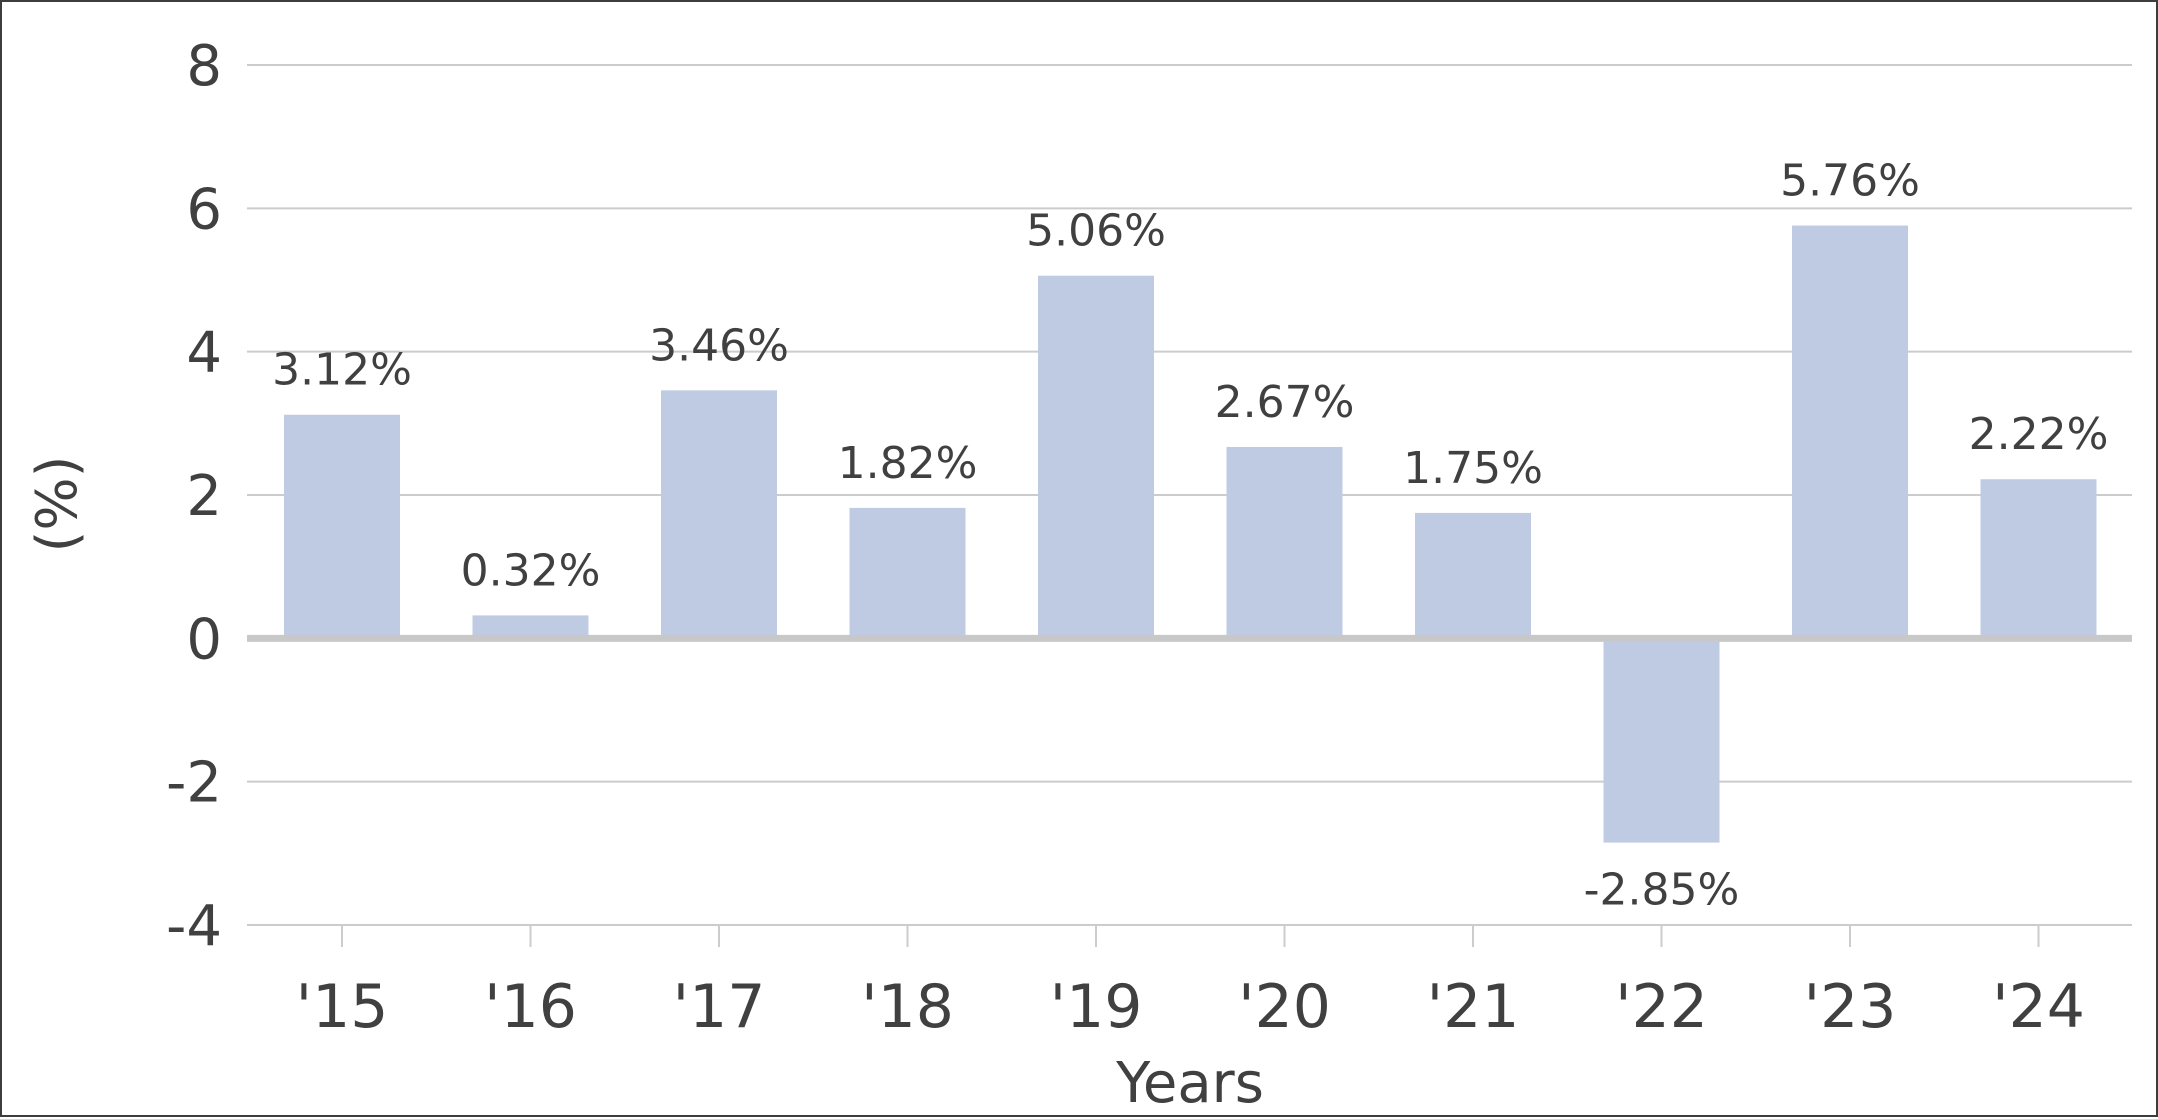 This screenshot has width=2158, height=1119. Describe the element at coordinates (204, 66) in the screenshot. I see `y-tick-label: 8` at that location.